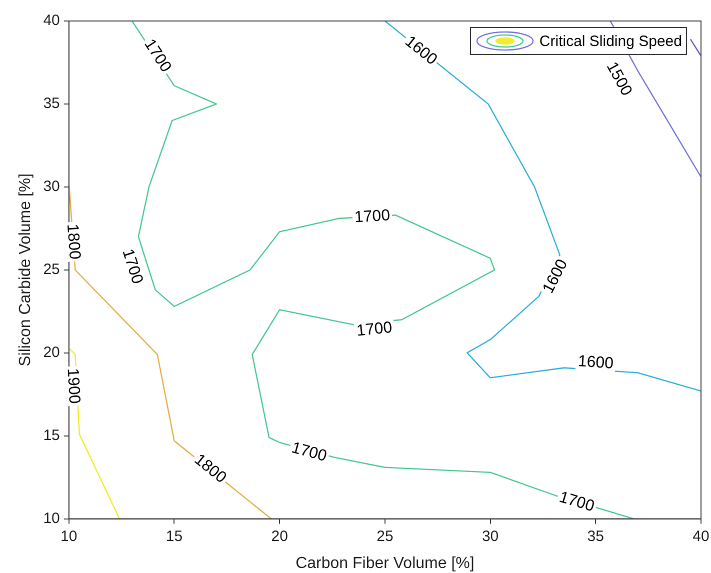 The image size is (711, 573). Describe the element at coordinates (610, 41) in the screenshot. I see `legend-title: Critical Sliding Speed` at that location.